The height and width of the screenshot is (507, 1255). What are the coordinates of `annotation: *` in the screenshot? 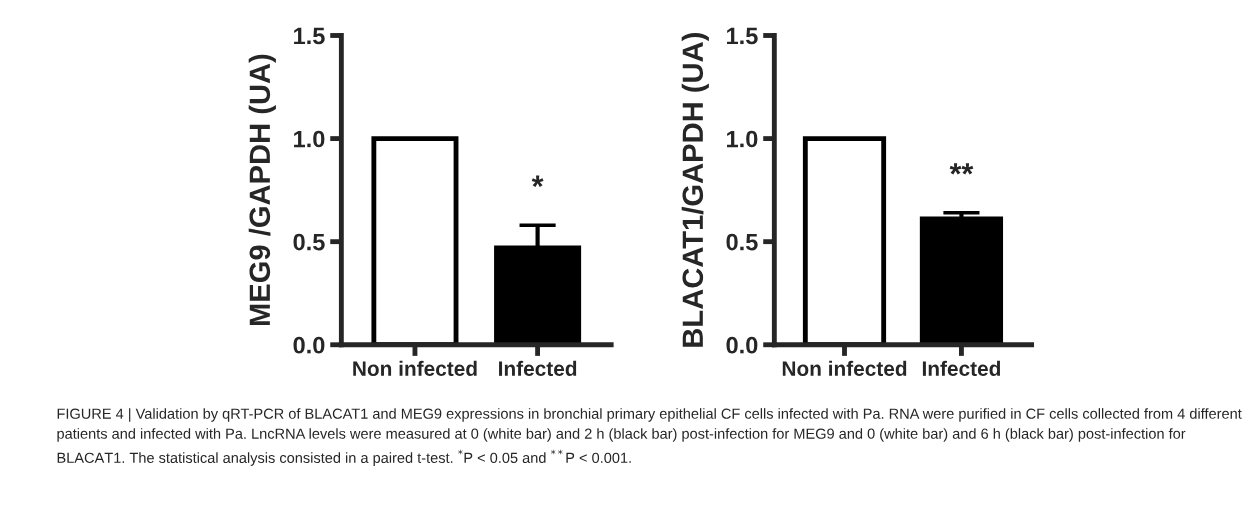 It's located at (537, 181).